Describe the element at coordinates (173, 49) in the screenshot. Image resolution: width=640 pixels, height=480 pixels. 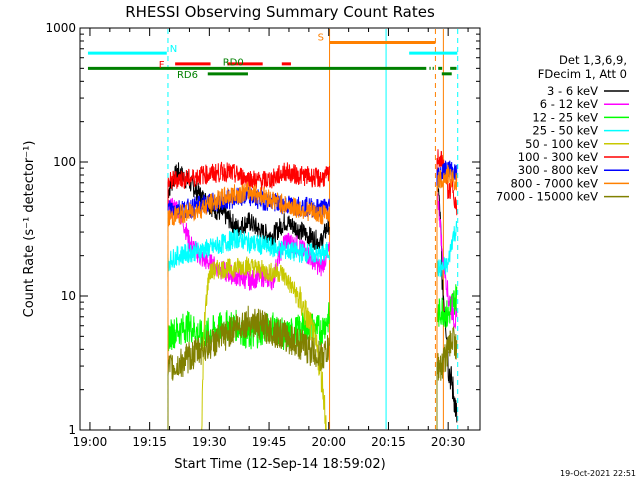
I see `flag-label-n: N` at that location.